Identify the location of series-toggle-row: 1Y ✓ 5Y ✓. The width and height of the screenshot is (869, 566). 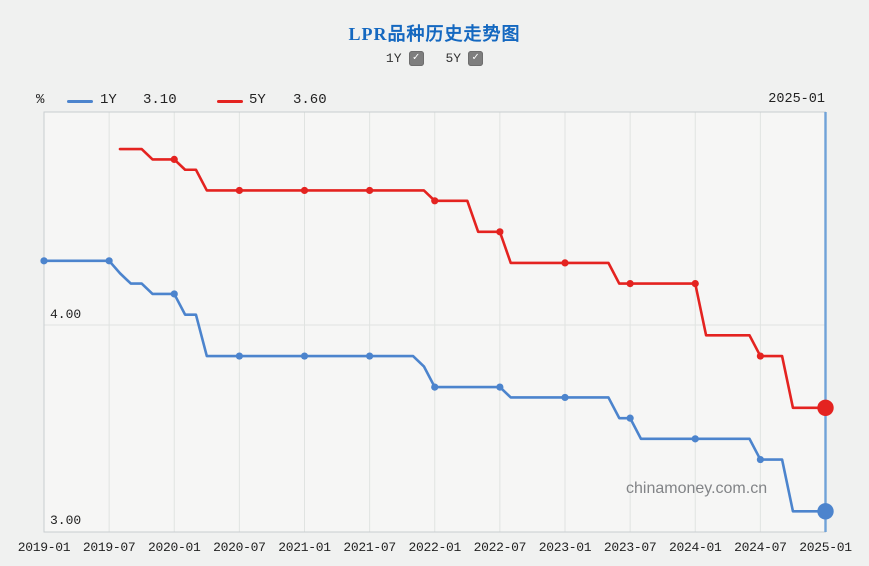
(434, 58).